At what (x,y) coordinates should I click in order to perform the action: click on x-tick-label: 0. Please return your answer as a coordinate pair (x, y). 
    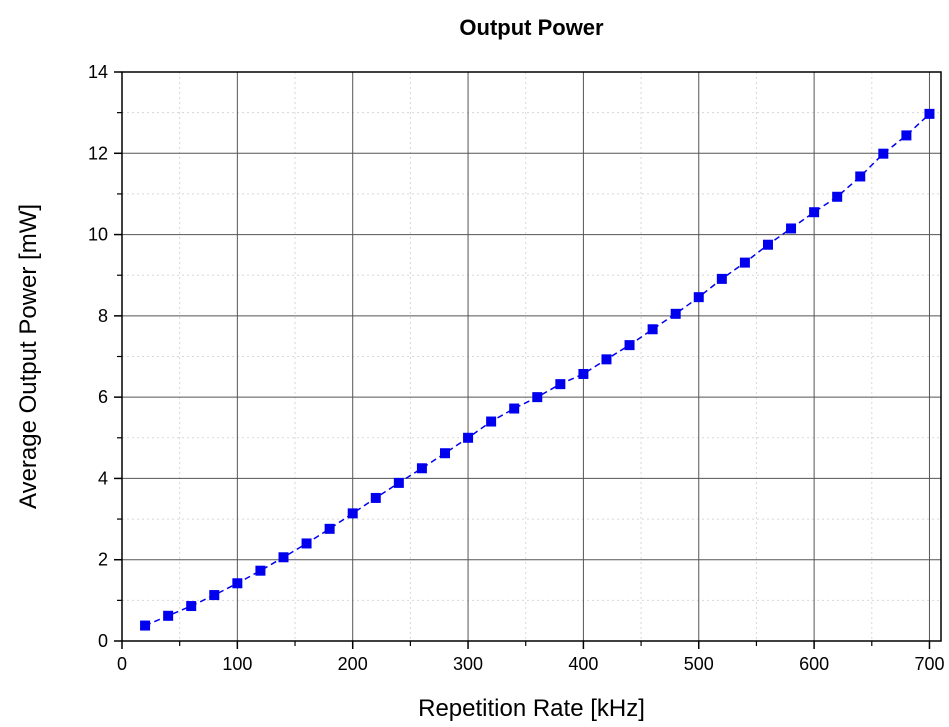
    Looking at the image, I should click on (122, 664).